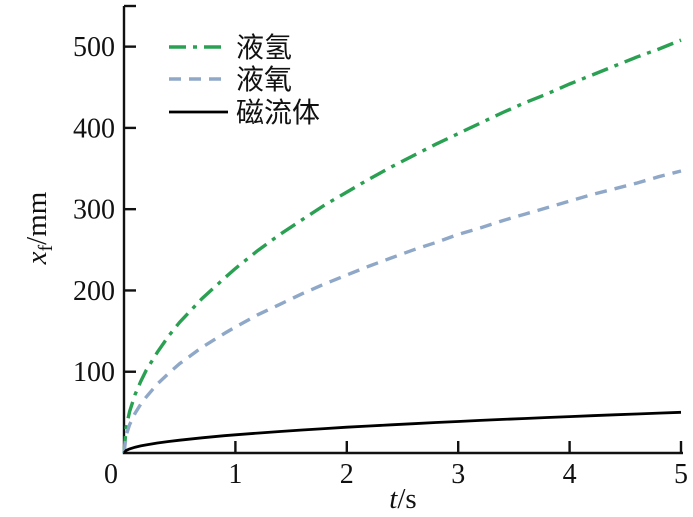 This screenshot has width=693, height=517. I want to click on y-tick-label: 100, so click(94, 372).